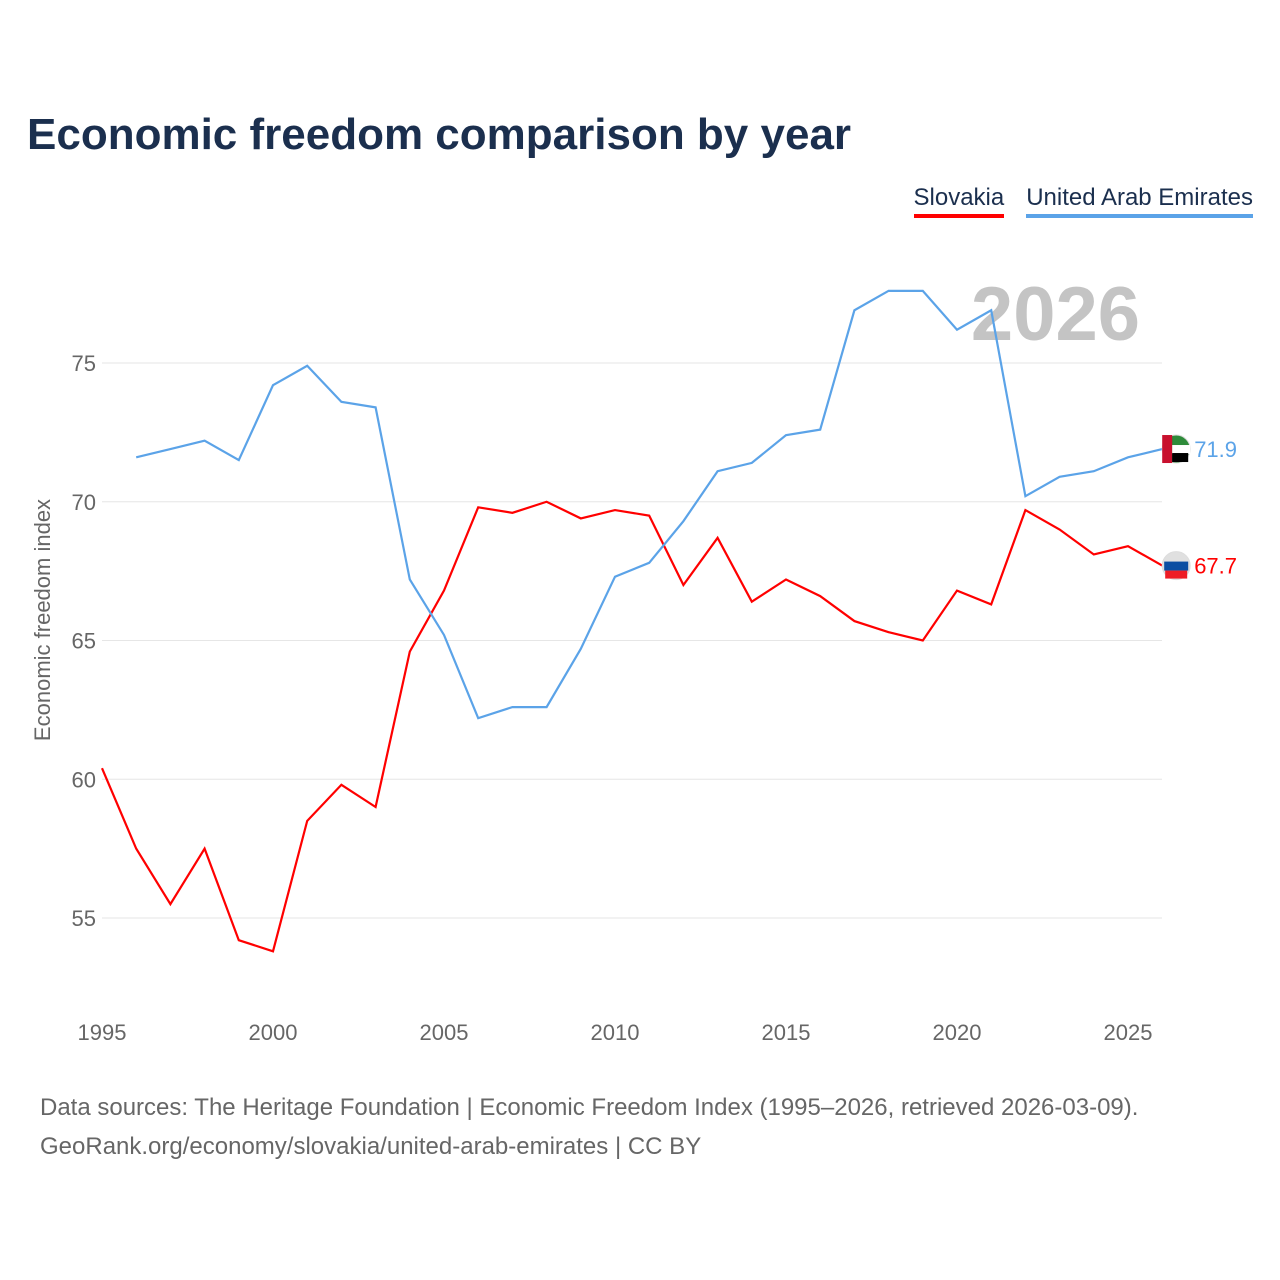  Describe the element at coordinates (84, 641) in the screenshot. I see `y-tick-label: 65` at that location.